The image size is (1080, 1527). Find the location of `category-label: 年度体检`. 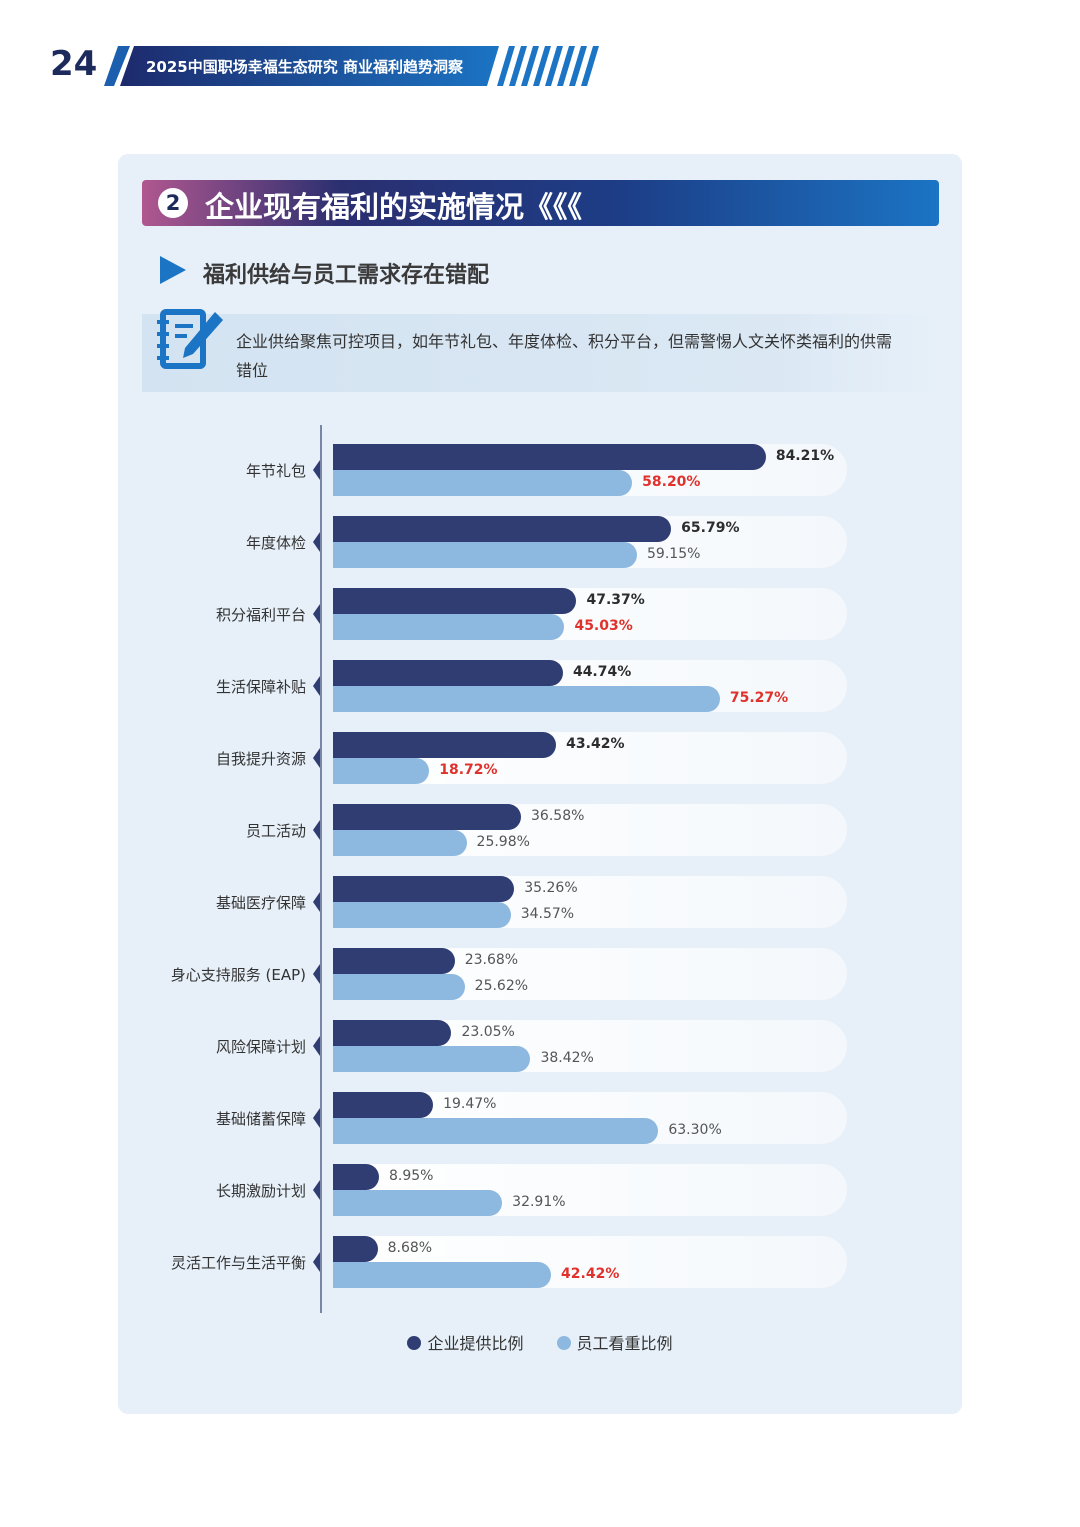

category-label: 年度体检 is located at coordinates (275, 543).